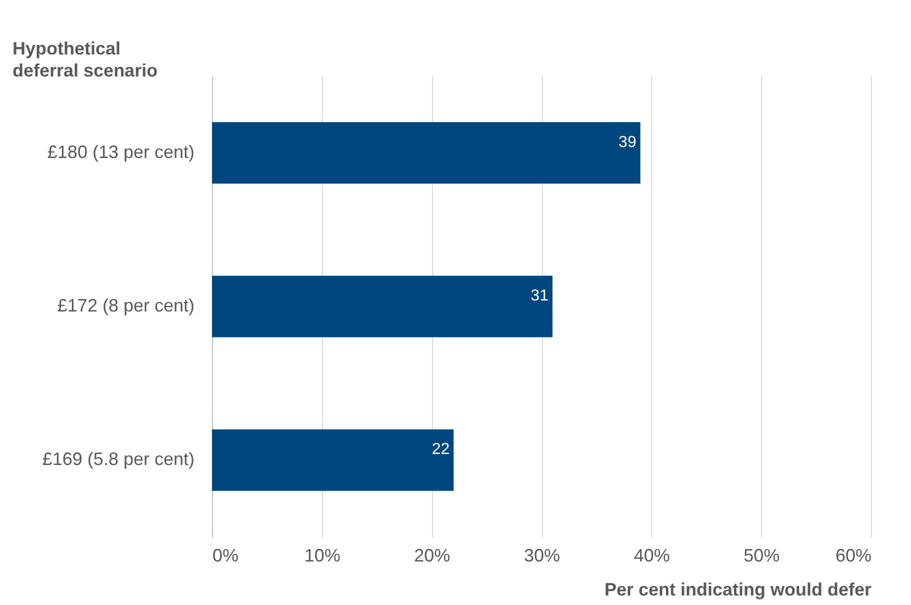 The width and height of the screenshot is (911, 605). What do you see at coordinates (762, 556) in the screenshot?
I see `x-tick-label: 50%` at bounding box center [762, 556].